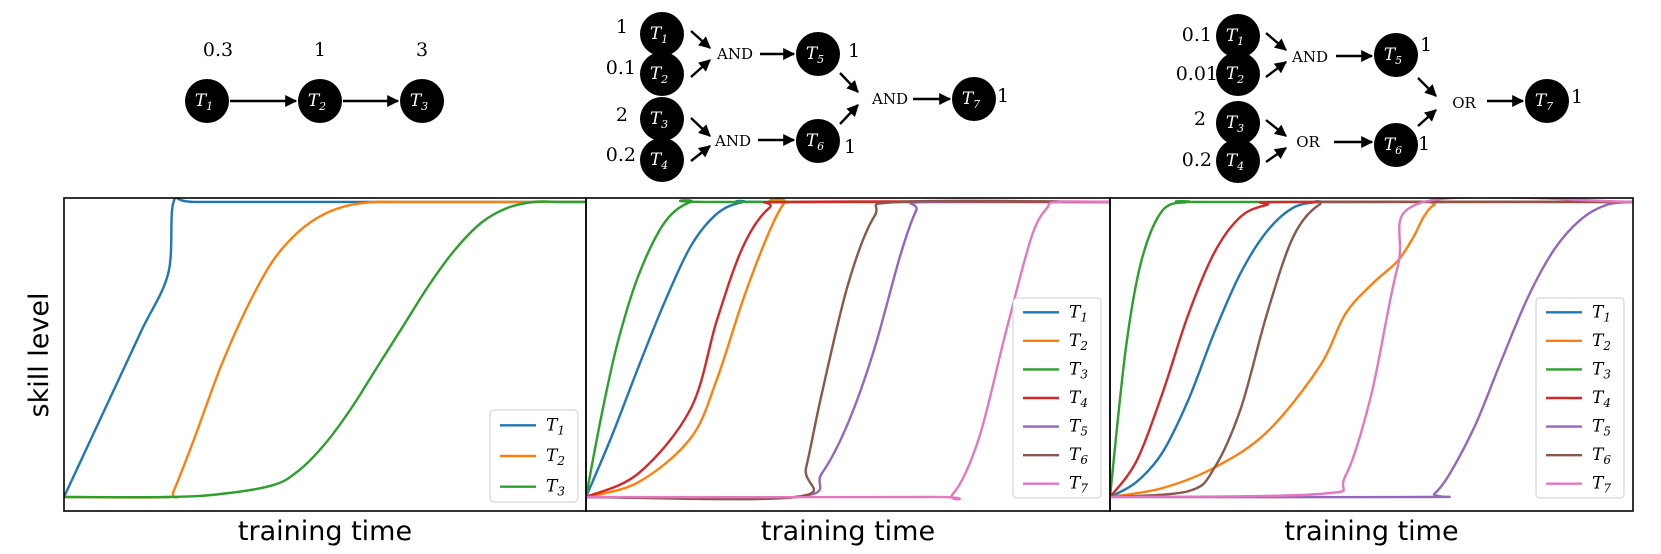 This screenshot has width=1661, height=554. Describe the element at coordinates (534, 456) in the screenshot. I see `legend: T1 T2 T3` at that location.